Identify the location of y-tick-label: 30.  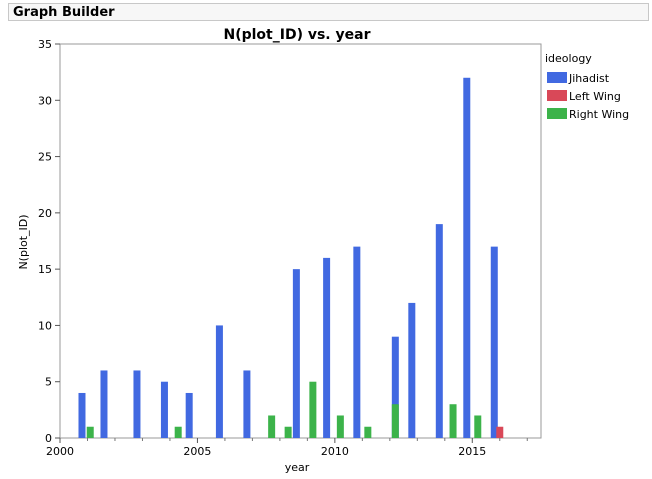
(45, 100).